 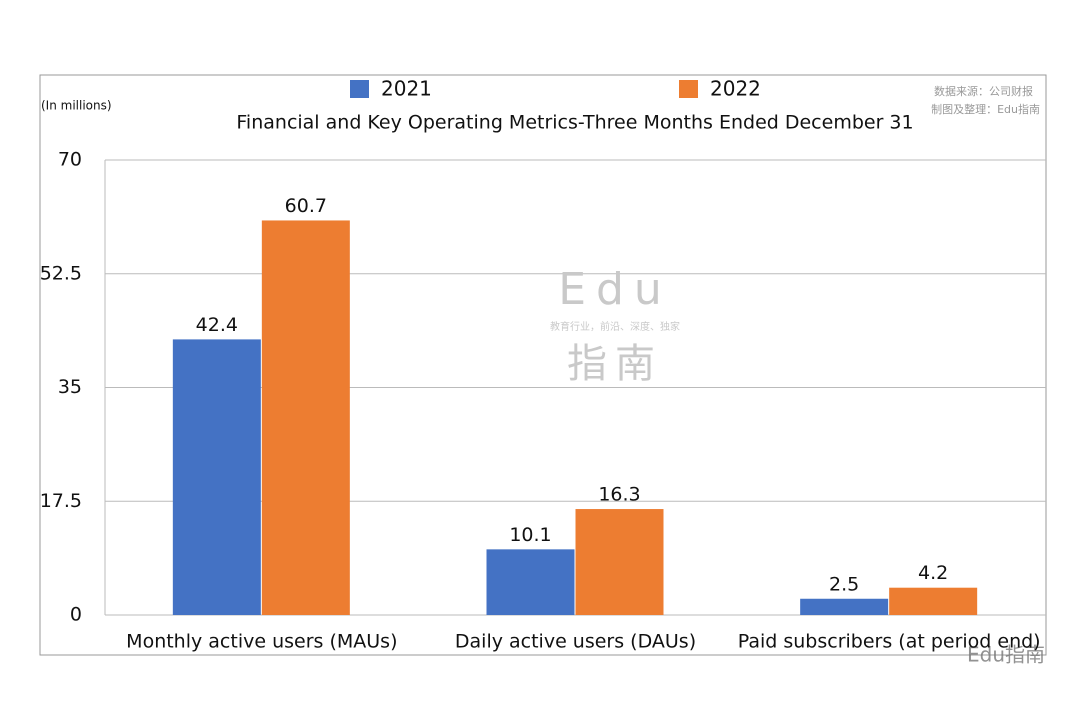 What do you see at coordinates (530, 535) in the screenshot?
I see `value-label: 10.1` at bounding box center [530, 535].